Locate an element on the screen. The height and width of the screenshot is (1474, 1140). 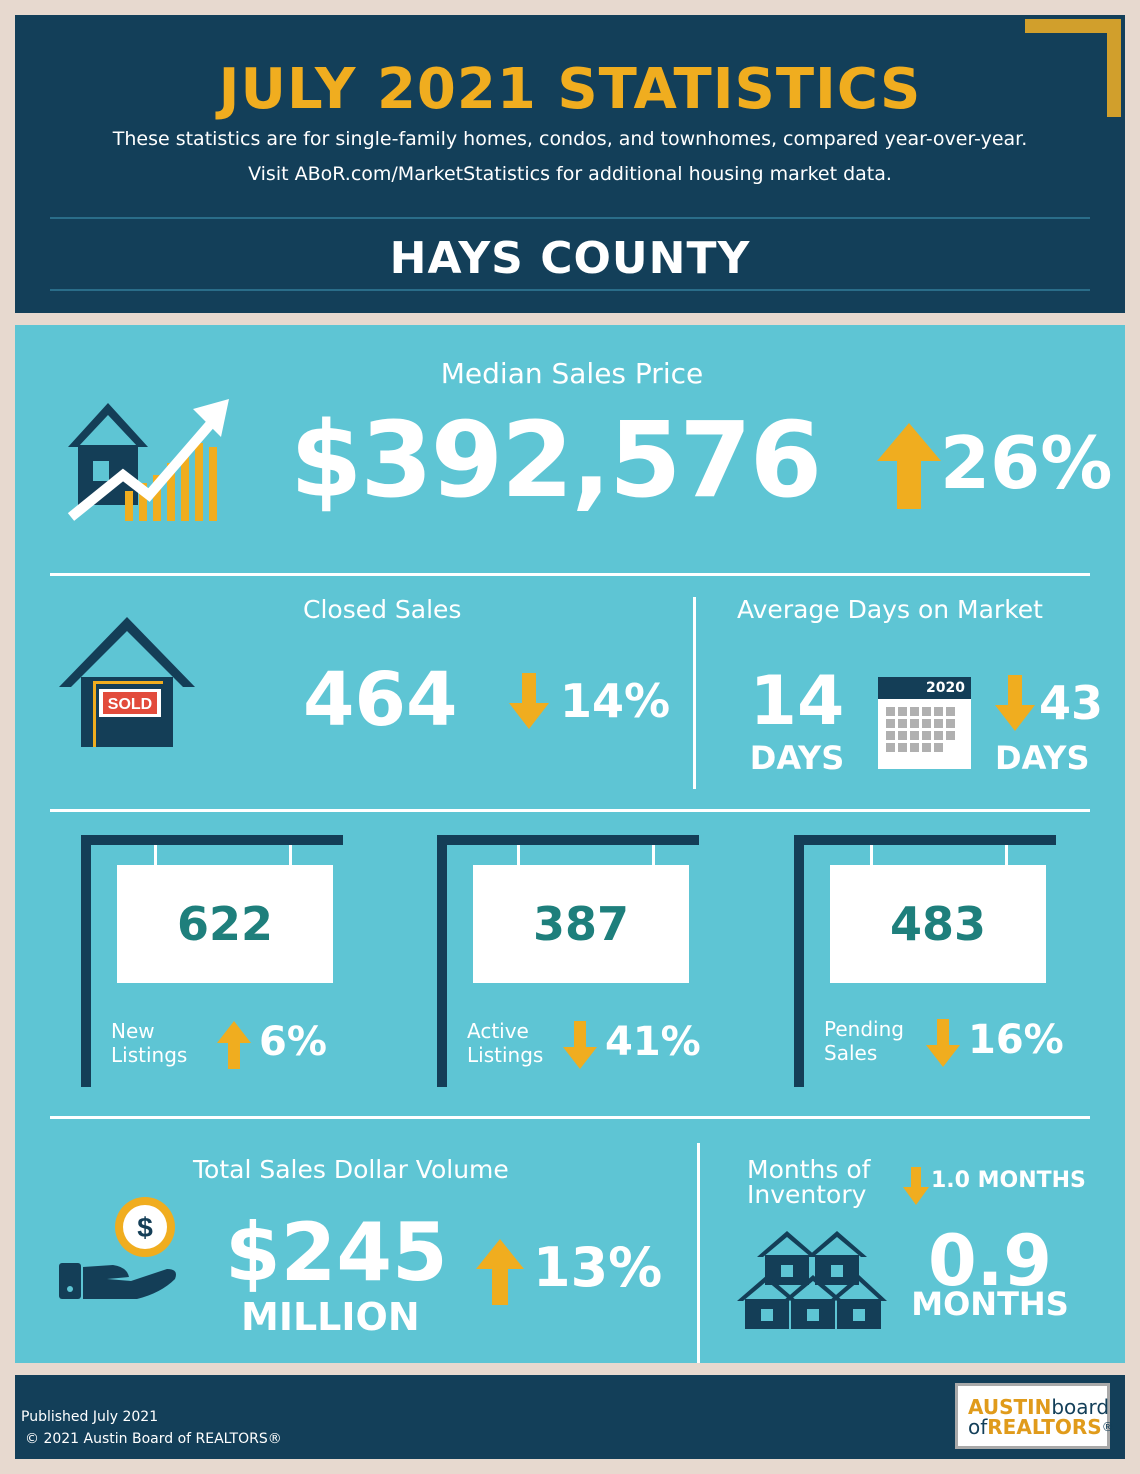
logo-of: of is located at coordinates (978, 1427).